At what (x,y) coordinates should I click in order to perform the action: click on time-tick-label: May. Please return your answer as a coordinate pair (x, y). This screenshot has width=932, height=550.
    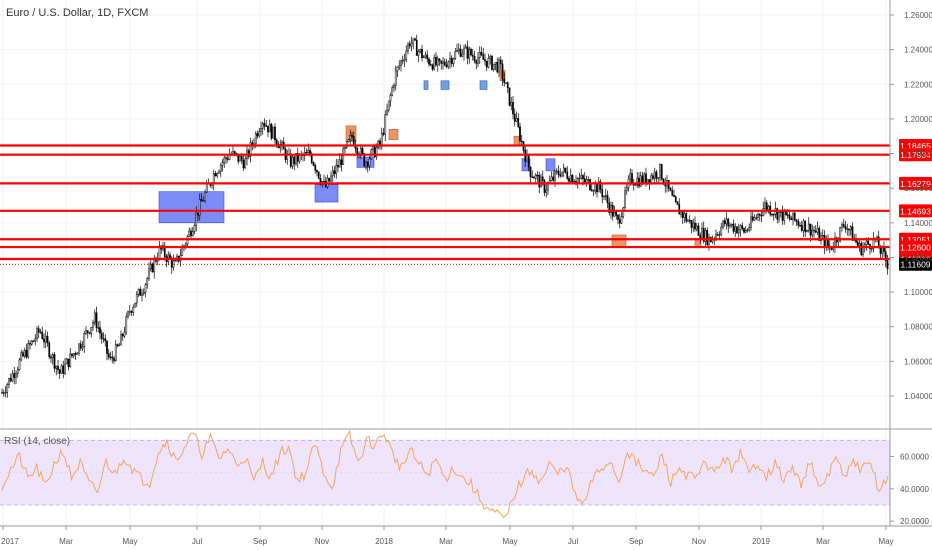
    Looking at the image, I should click on (129, 541).